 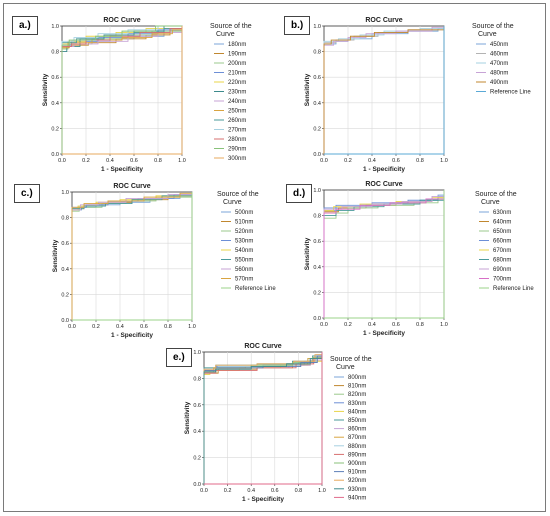 What do you see at coordinates (502, 261) in the screenshot?
I see `legend-item-label: 680nm` at bounding box center [502, 261].